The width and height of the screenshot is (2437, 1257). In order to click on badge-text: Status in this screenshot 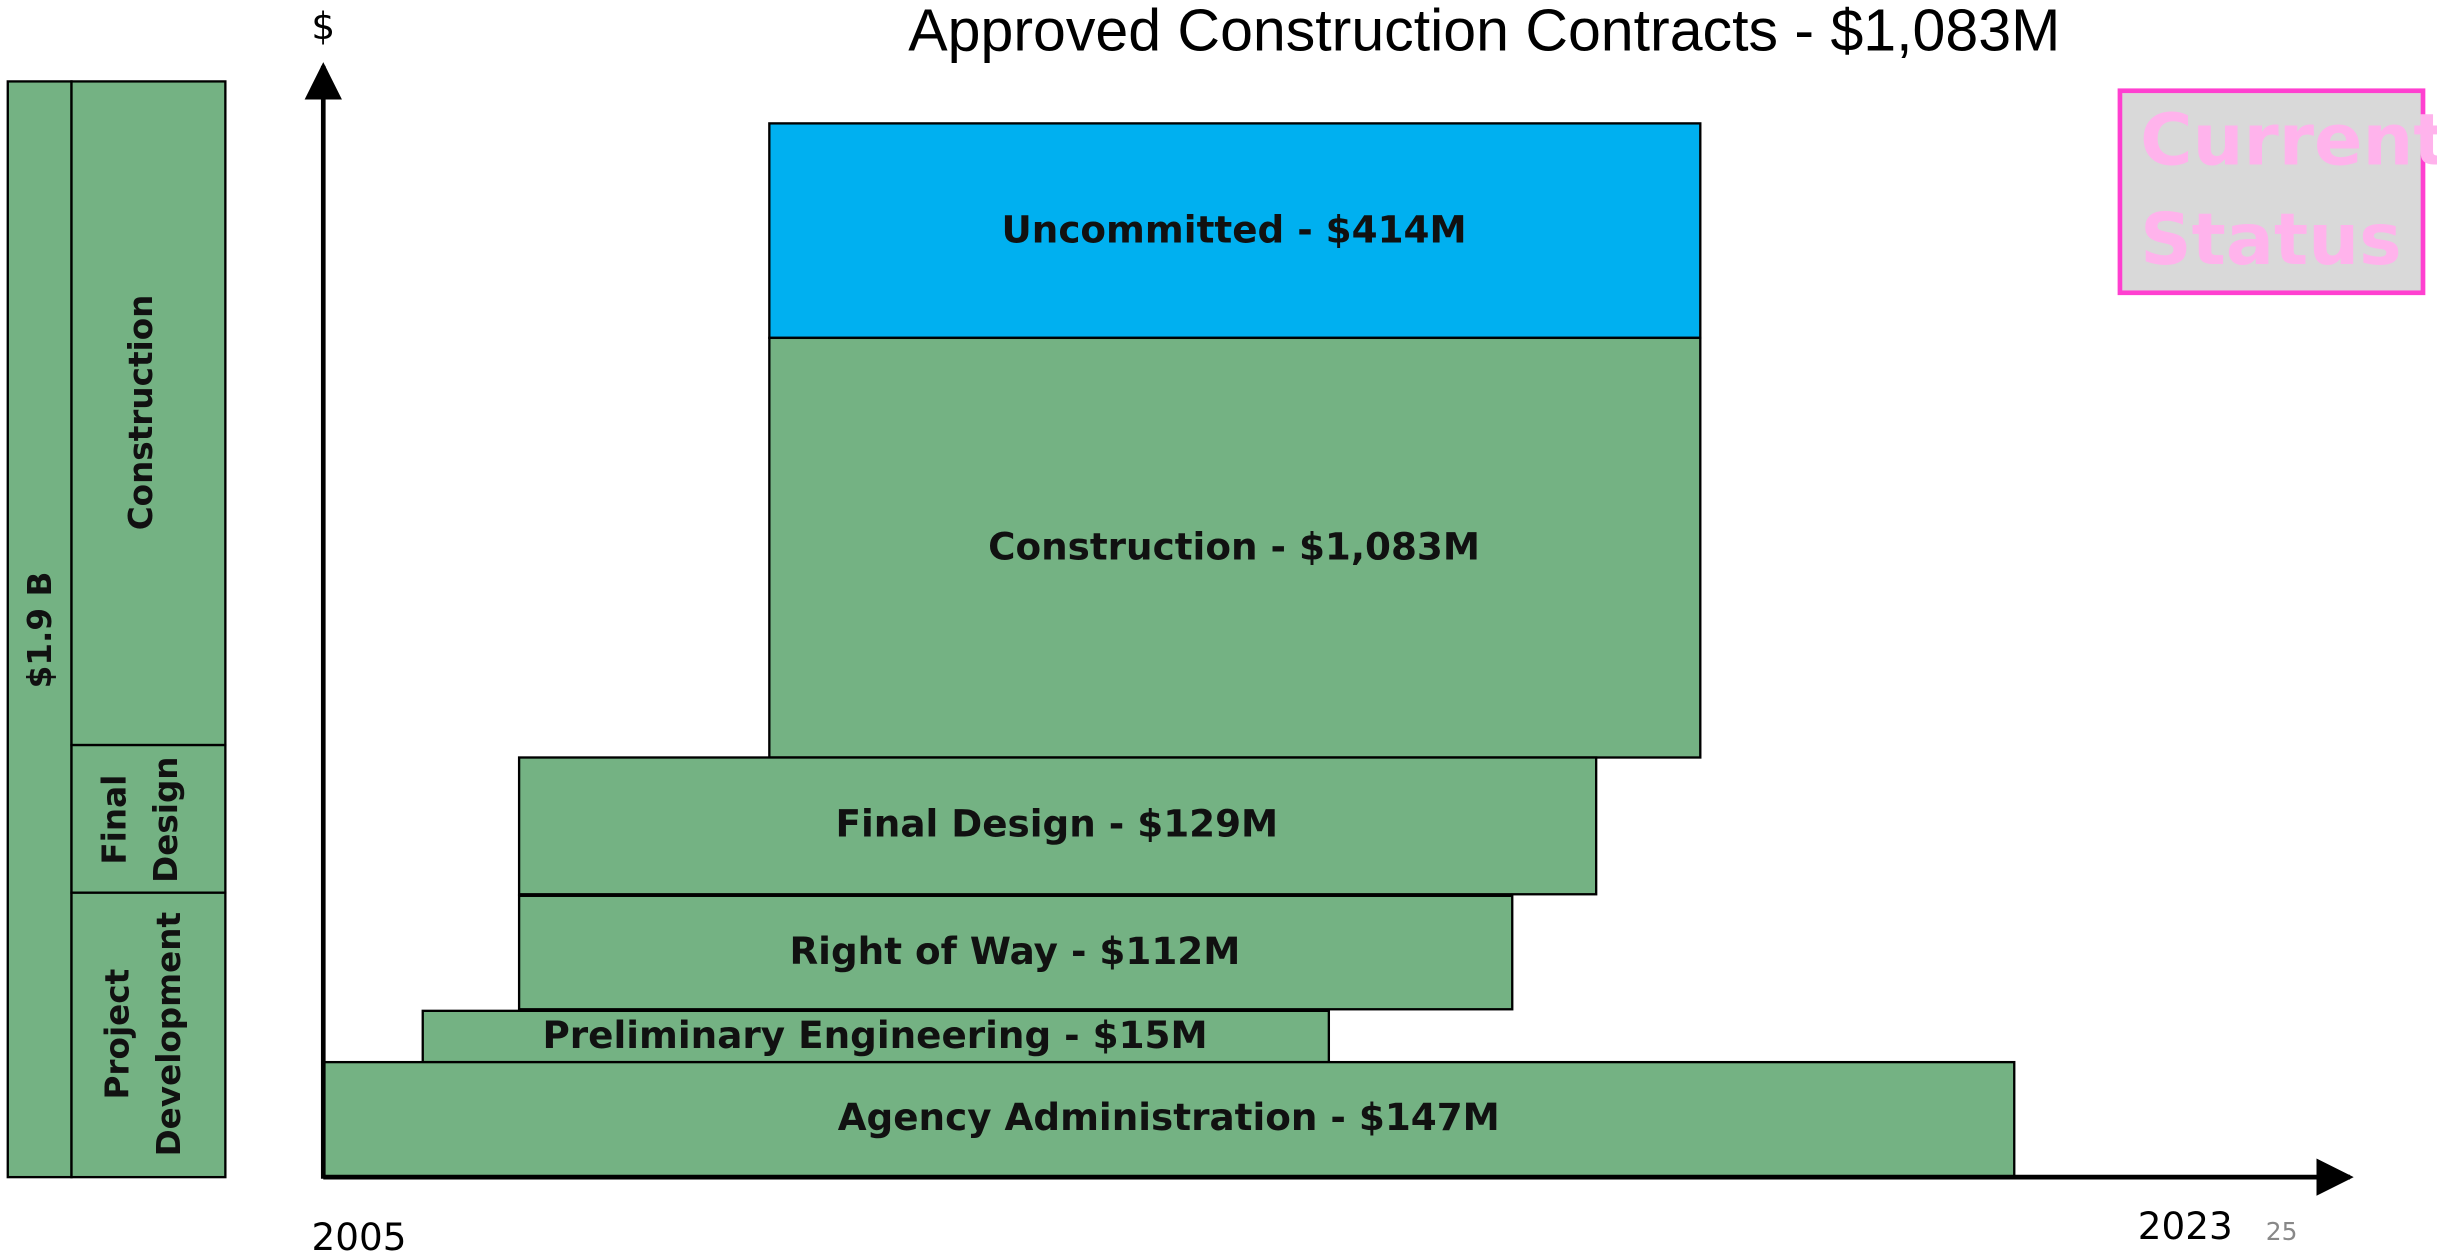, I will do `click(2271, 239)`.